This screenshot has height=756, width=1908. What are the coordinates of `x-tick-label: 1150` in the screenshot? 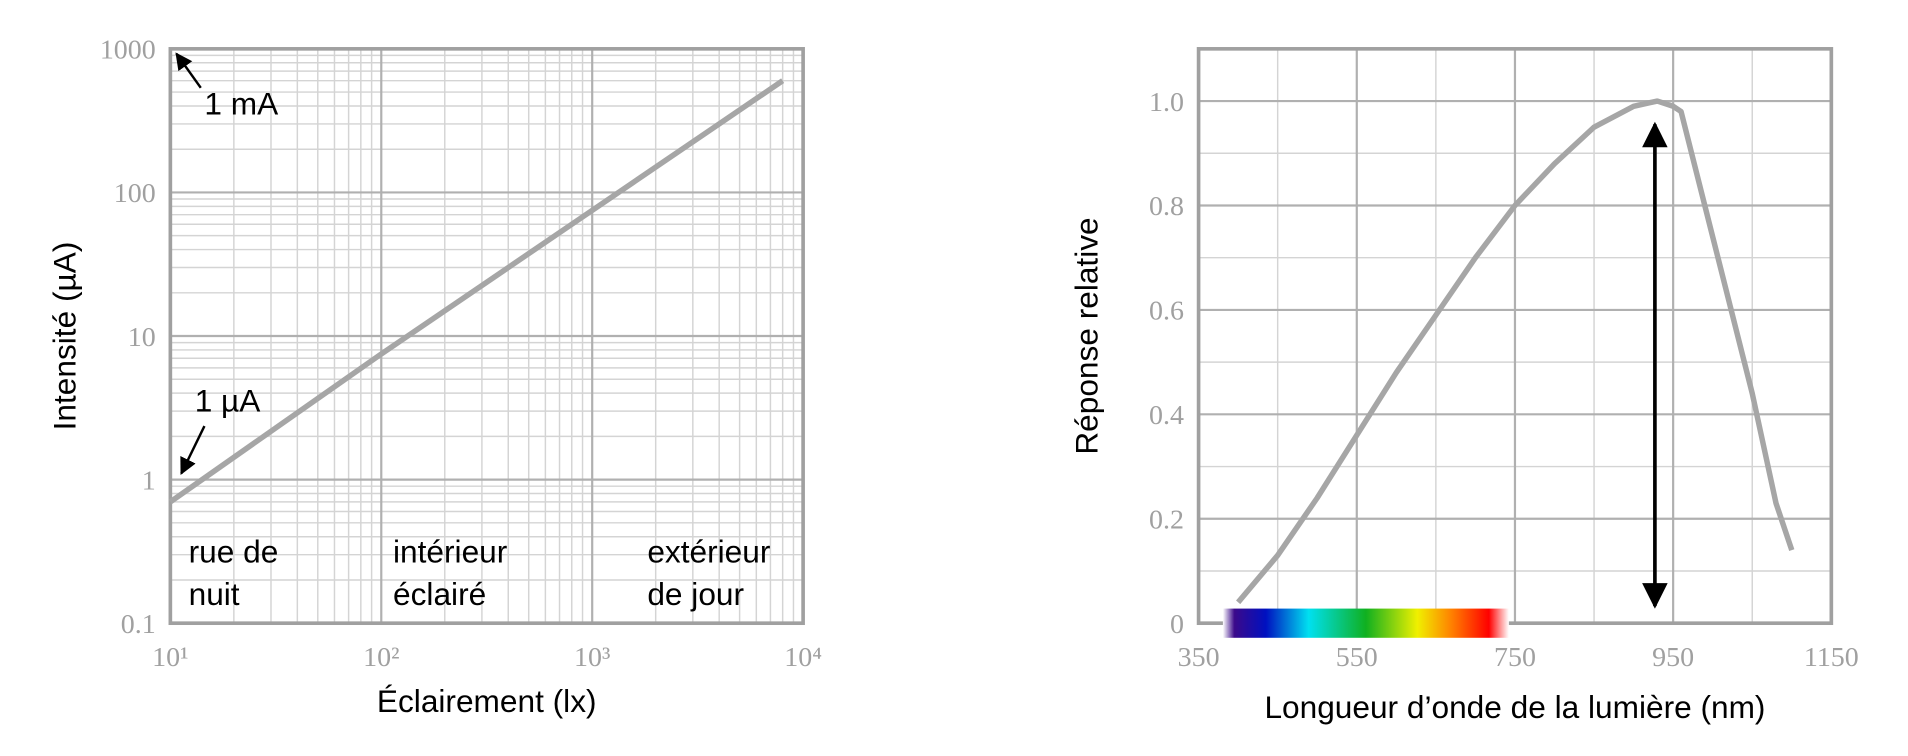 It's located at (1831, 657).